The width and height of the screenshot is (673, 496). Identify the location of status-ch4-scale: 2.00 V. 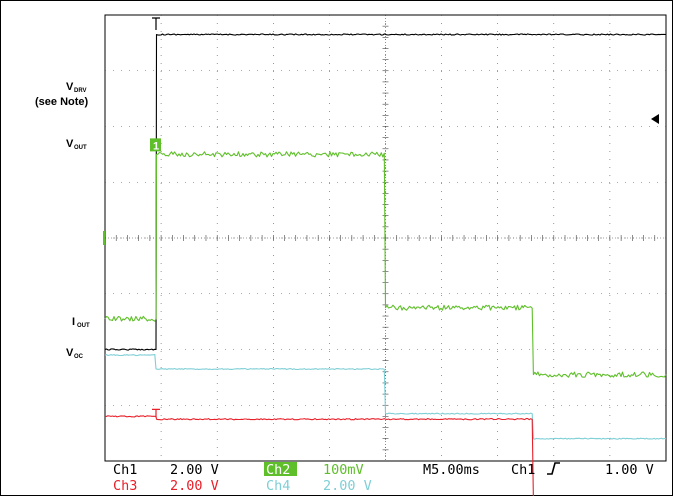
(347, 486).